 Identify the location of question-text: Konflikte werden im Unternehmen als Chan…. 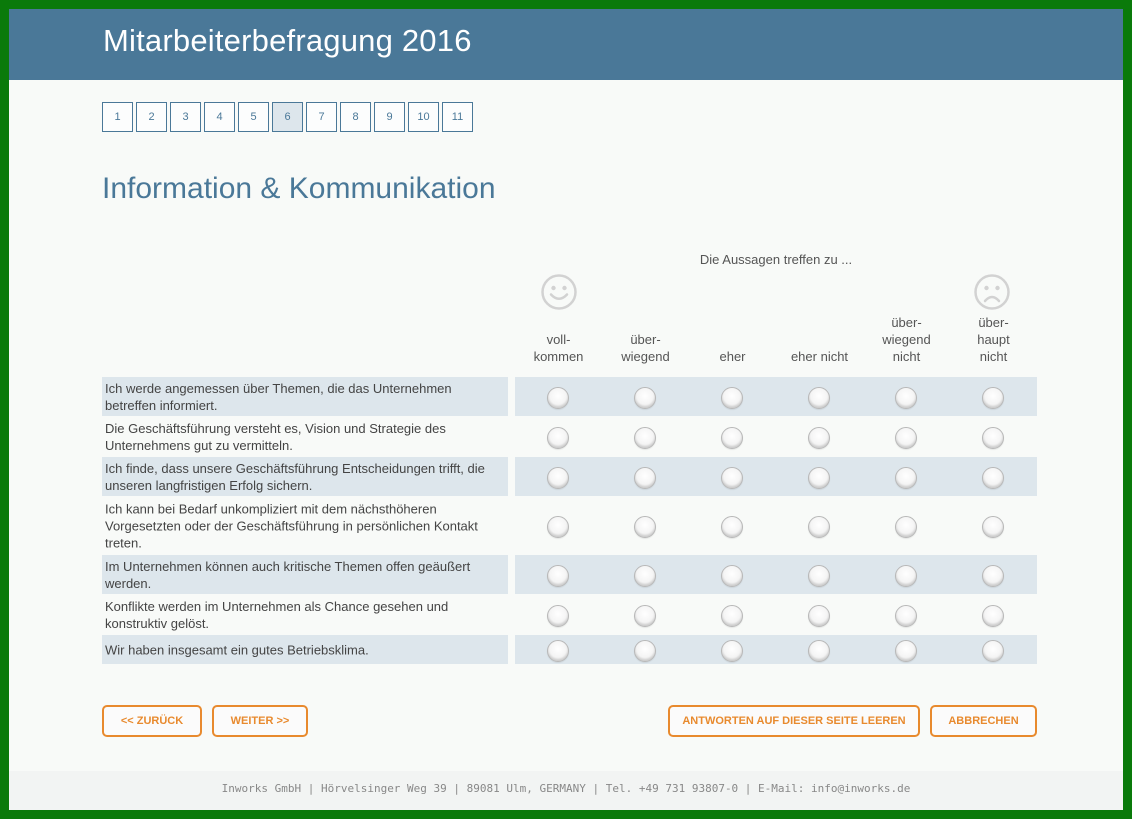
(277, 614).